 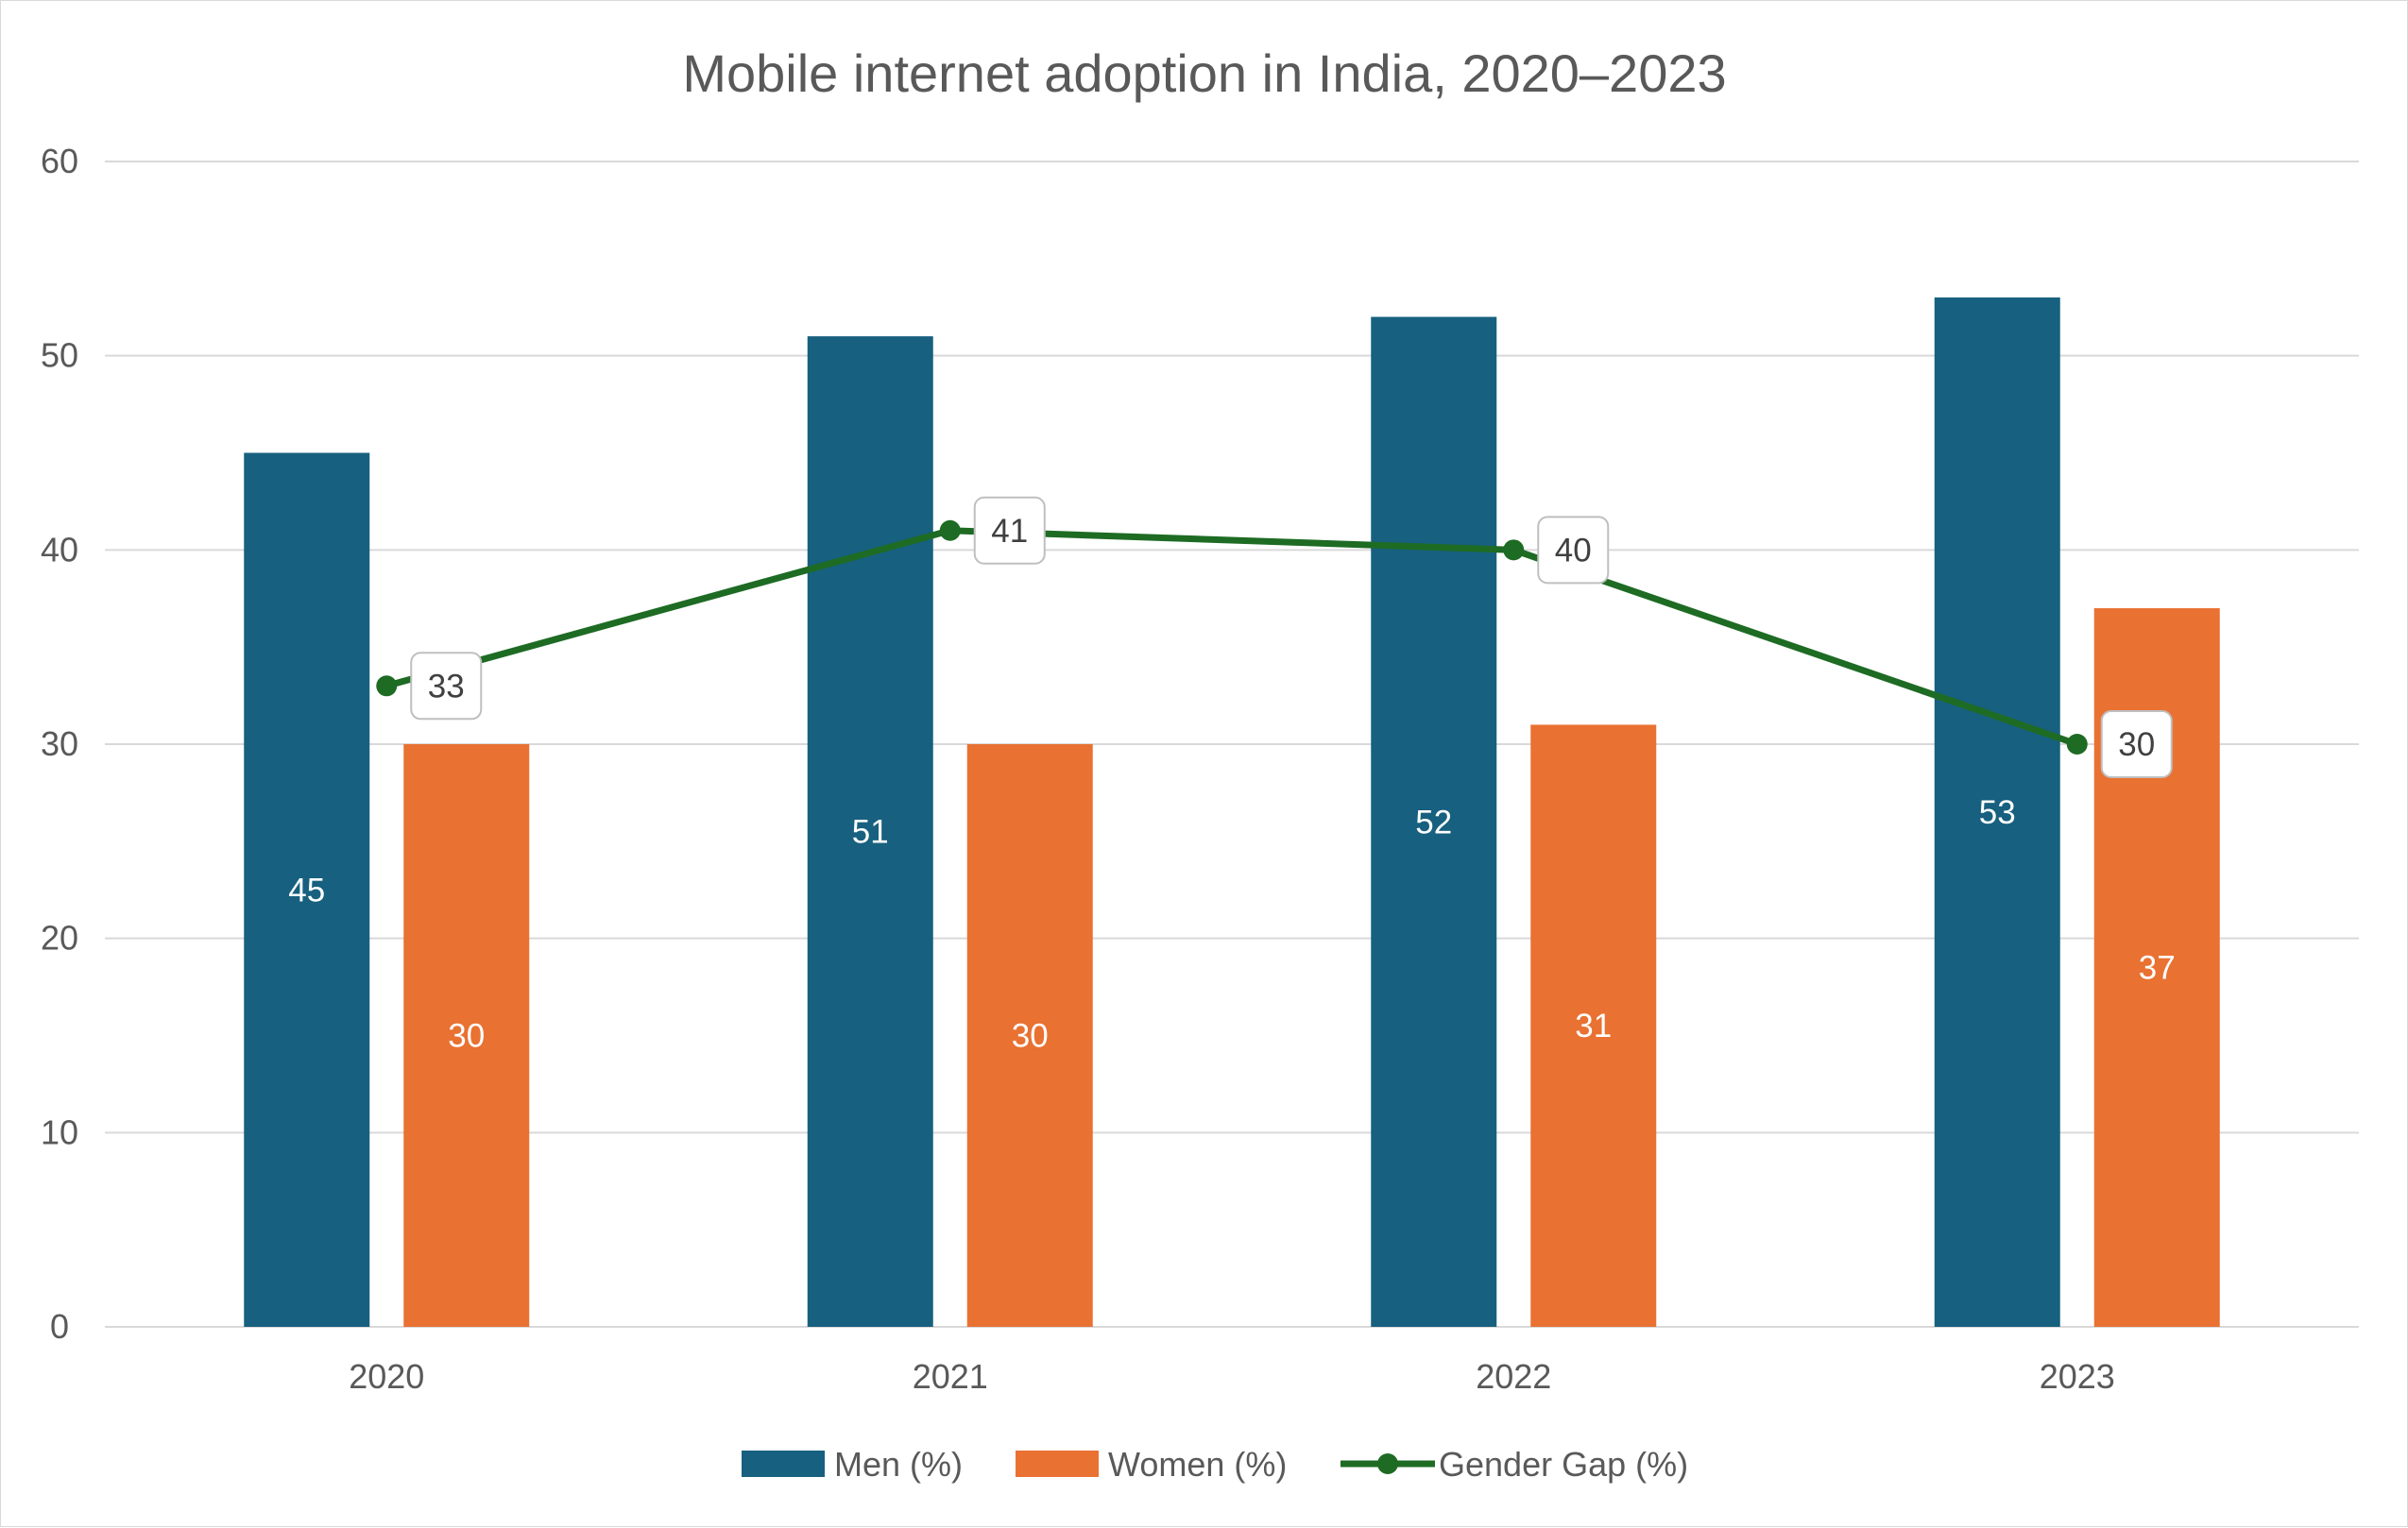 I want to click on bar-data-label: 37, so click(x=2157, y=968).